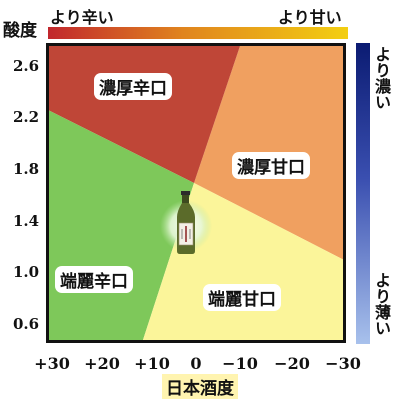  Describe the element at coordinates (363, 193) in the screenshot. I see `richness-gradient-bar` at that location.